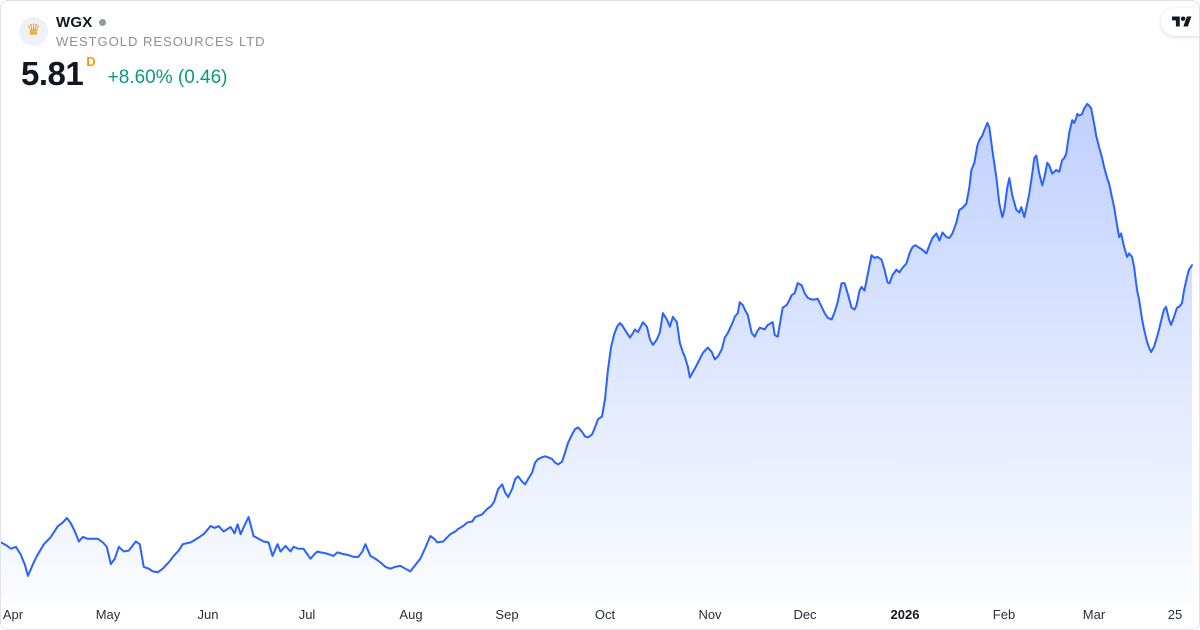 The height and width of the screenshot is (630, 1200). What do you see at coordinates (52, 73) in the screenshot?
I see `last-price: 5.81` at bounding box center [52, 73].